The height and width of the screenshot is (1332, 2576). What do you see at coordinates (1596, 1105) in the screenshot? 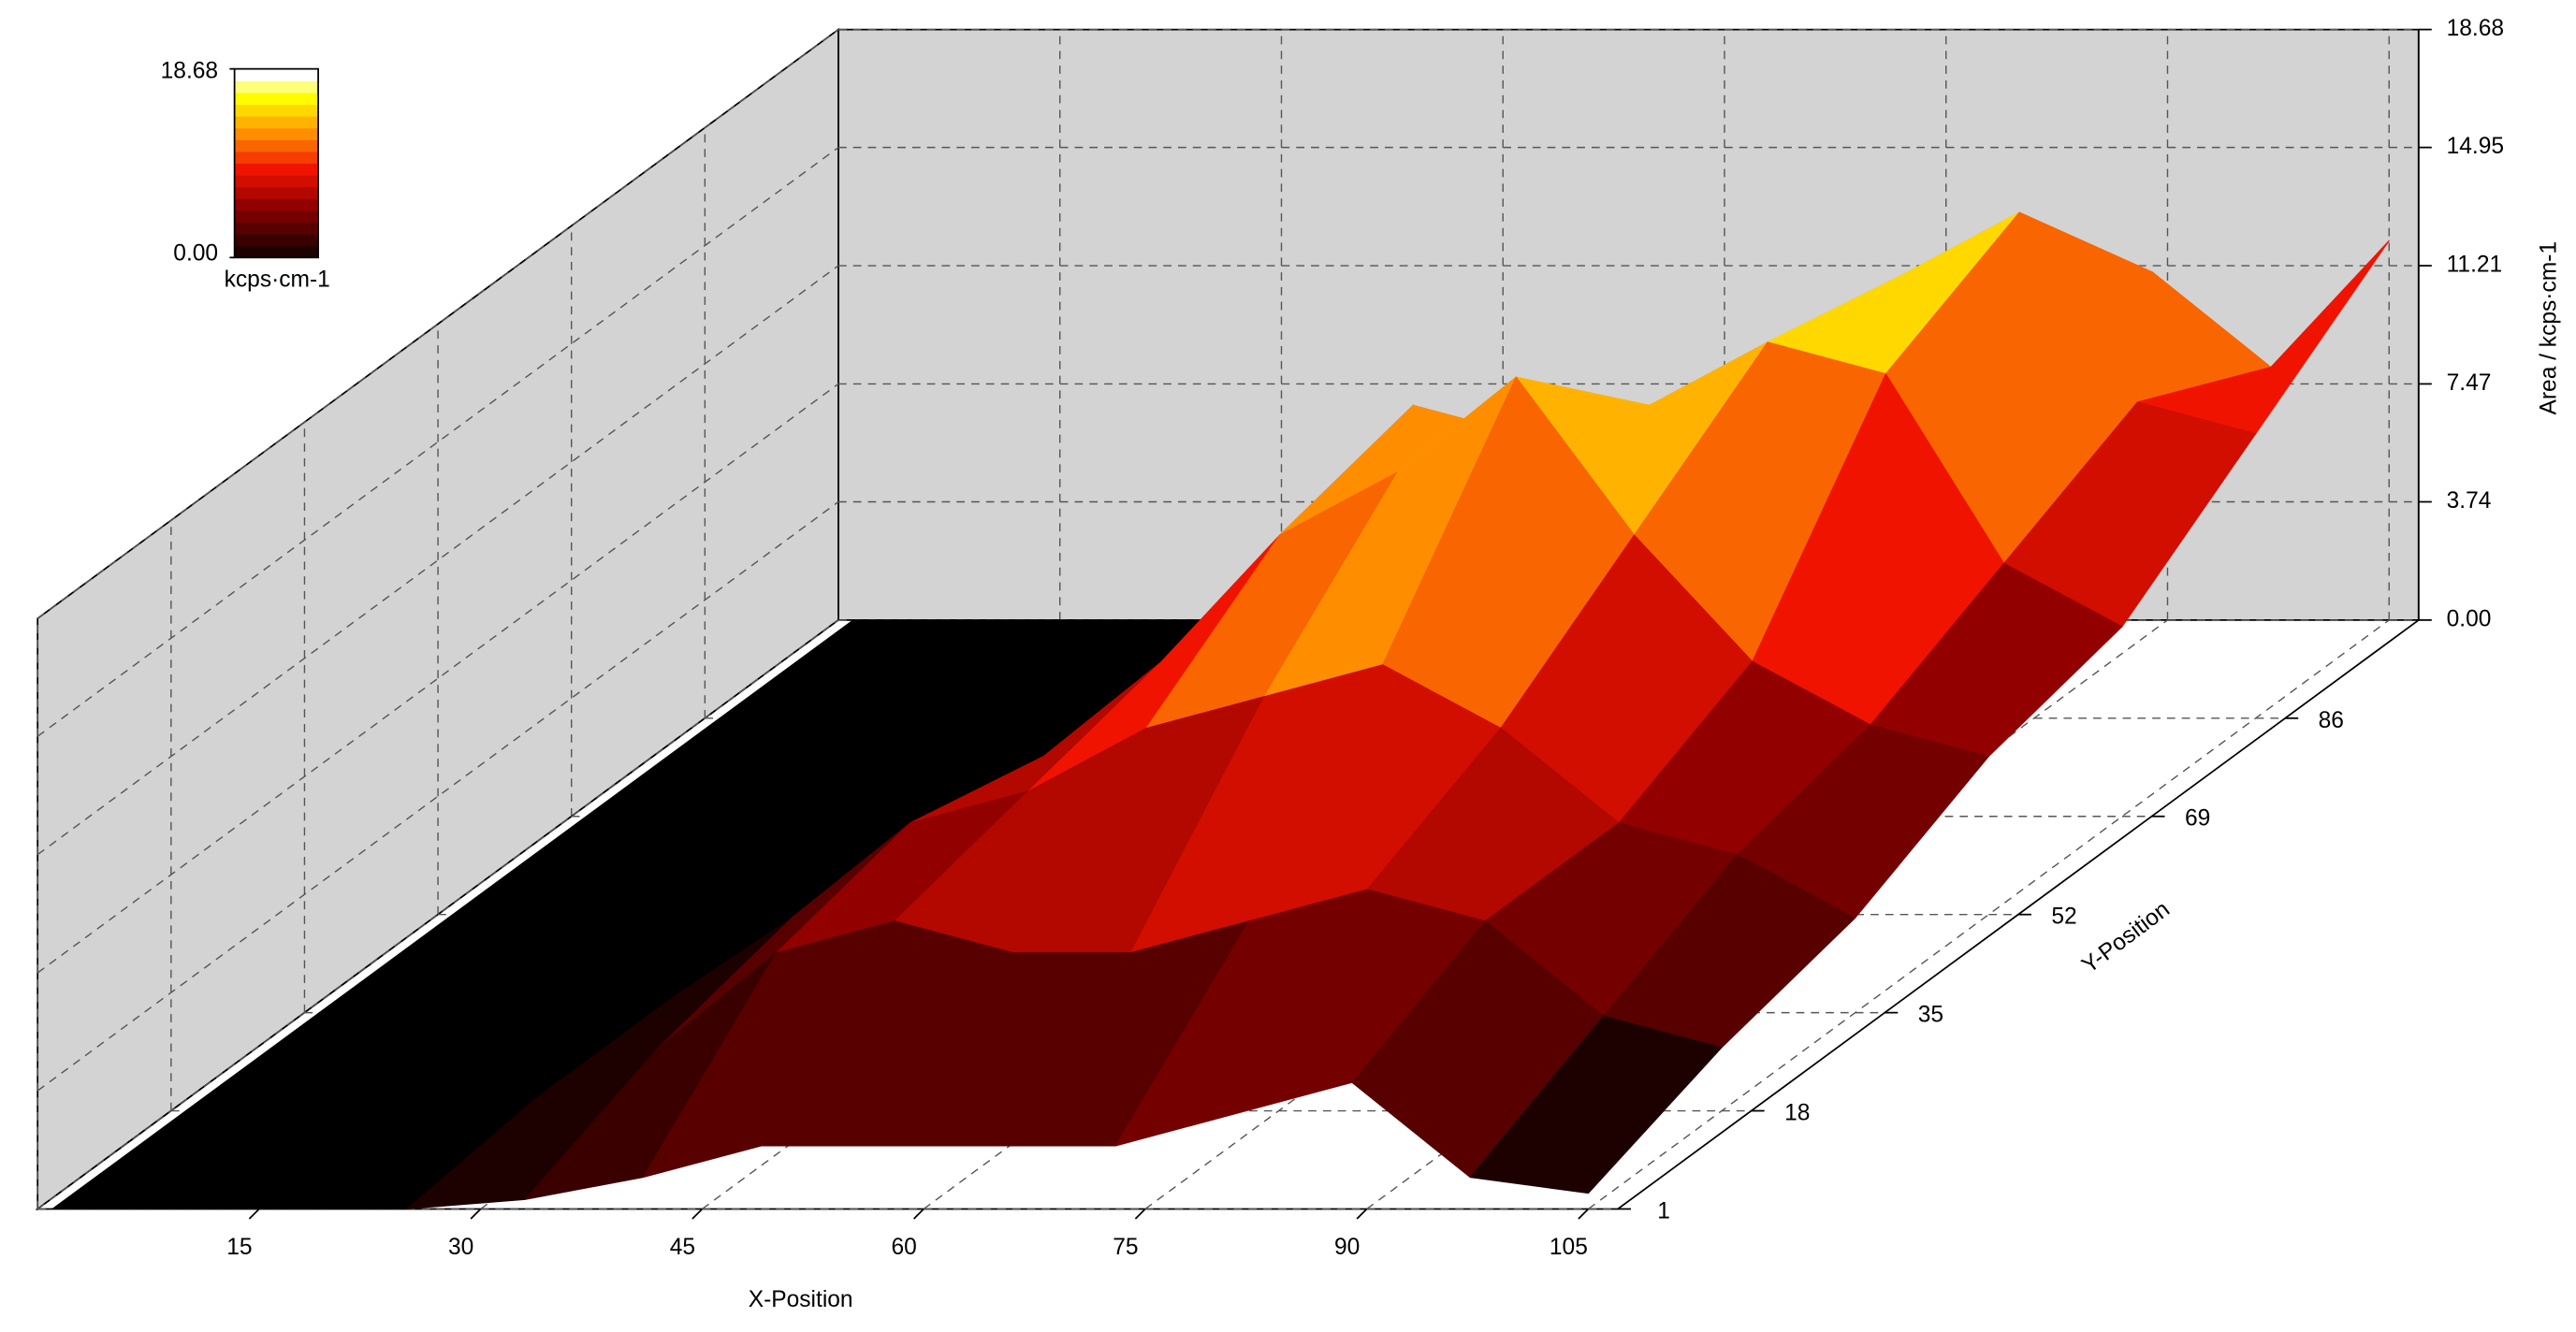
I see `surface-patch` at bounding box center [1596, 1105].